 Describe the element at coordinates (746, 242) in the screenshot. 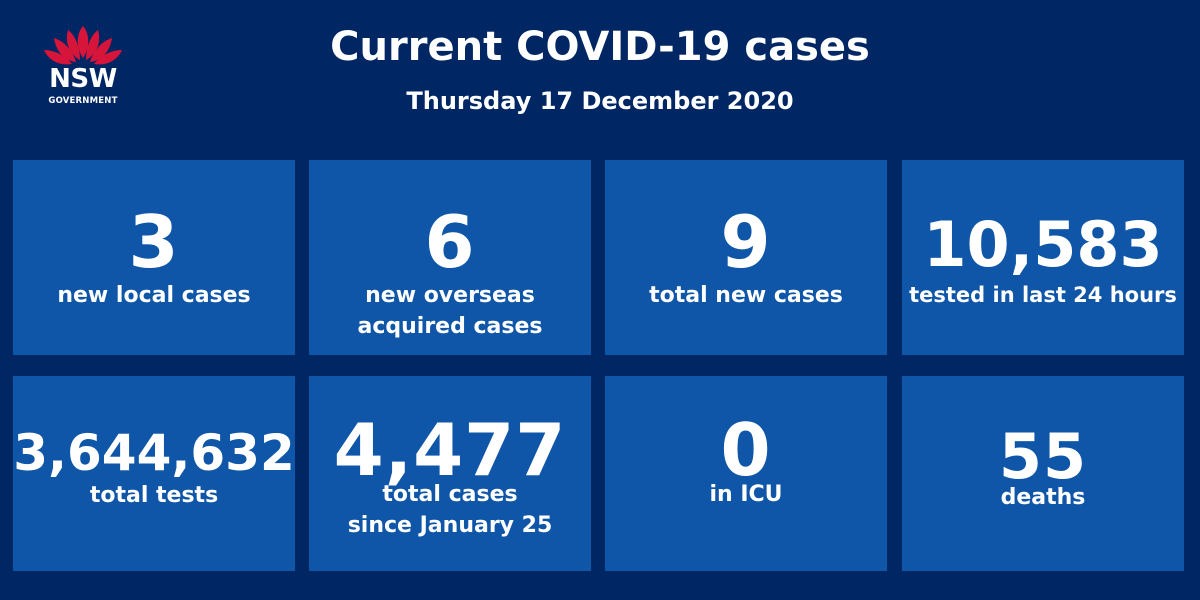

I see `stat-value: 9` at that location.